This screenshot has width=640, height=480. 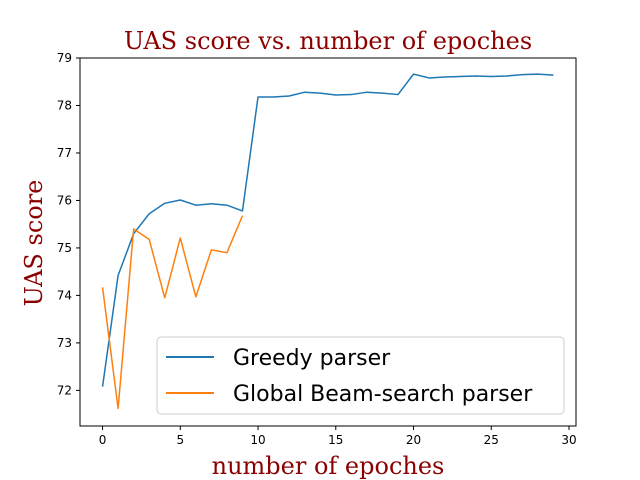 What do you see at coordinates (180, 440) in the screenshot?
I see `x-tick-label: 5` at bounding box center [180, 440].